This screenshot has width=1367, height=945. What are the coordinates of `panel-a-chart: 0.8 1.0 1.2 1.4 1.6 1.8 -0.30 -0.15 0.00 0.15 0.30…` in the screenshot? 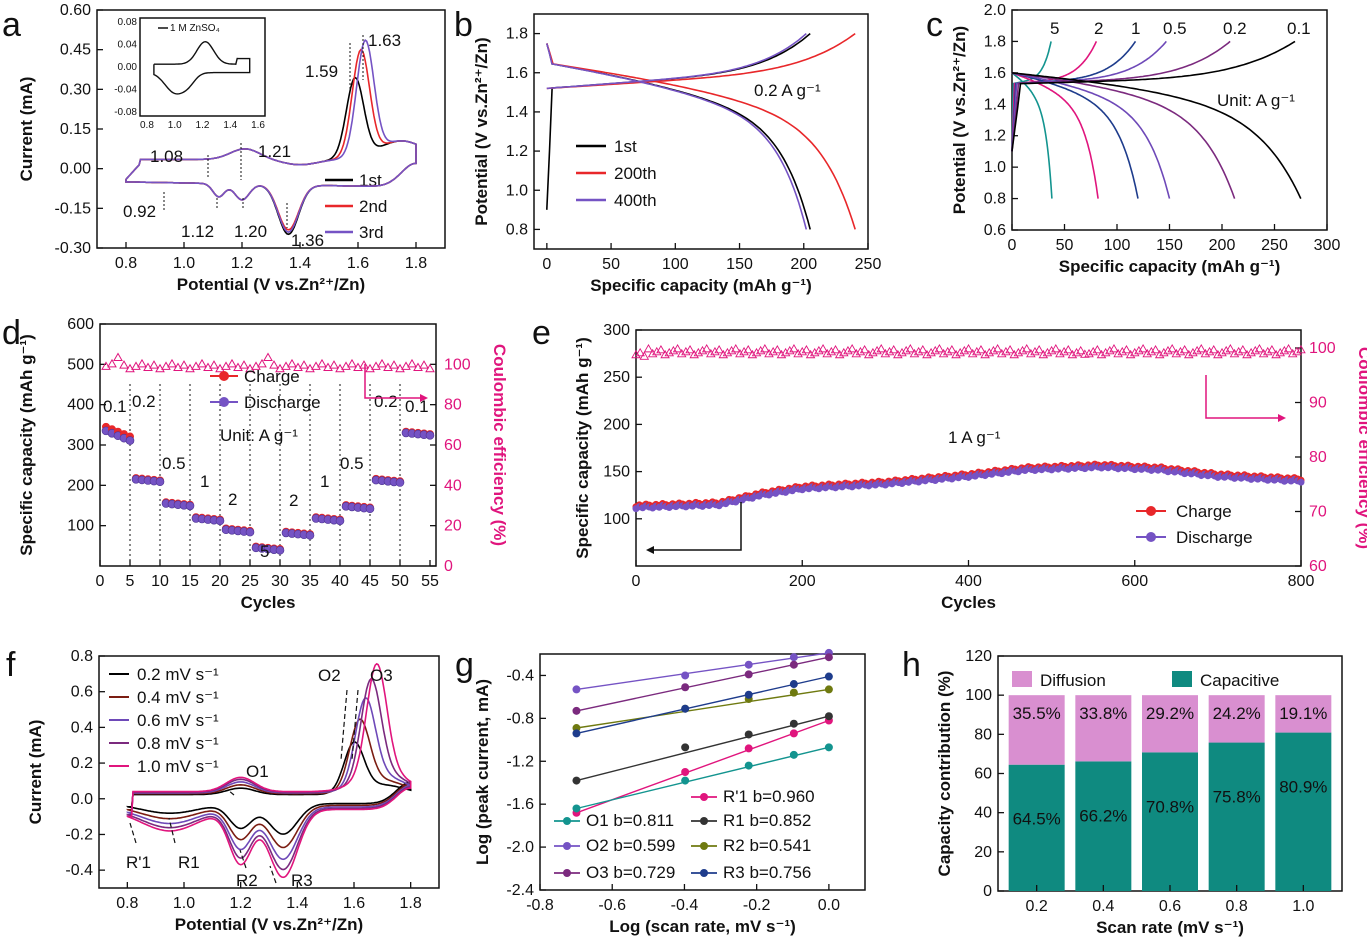 It's located at (231, 148).